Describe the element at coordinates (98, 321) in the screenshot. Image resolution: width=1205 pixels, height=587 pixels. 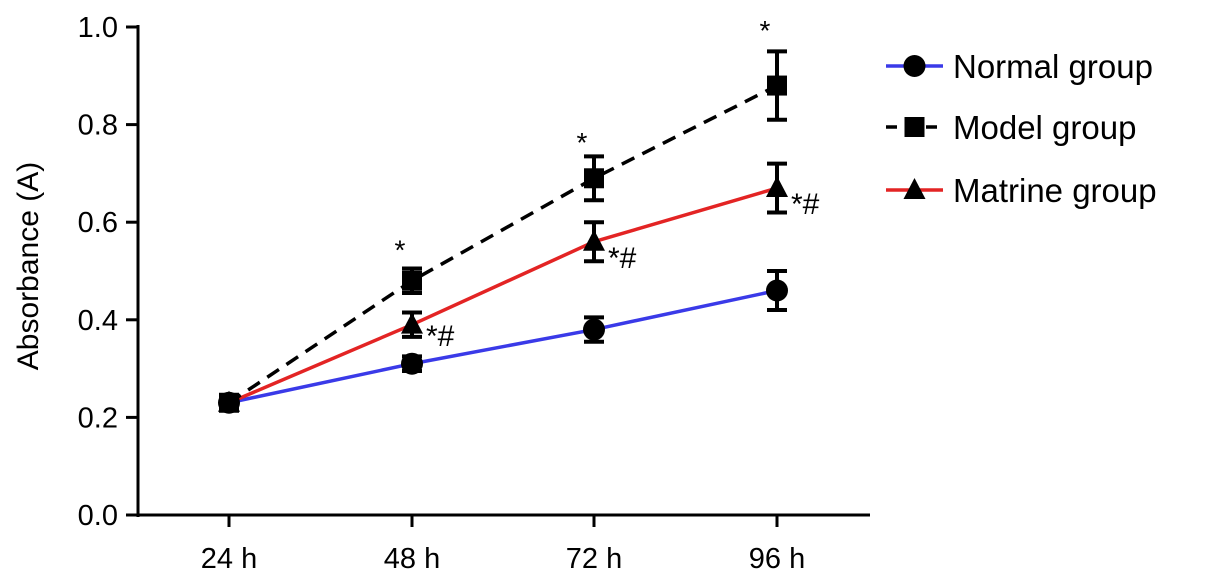
I see `y-tick-label: 0.4` at that location.